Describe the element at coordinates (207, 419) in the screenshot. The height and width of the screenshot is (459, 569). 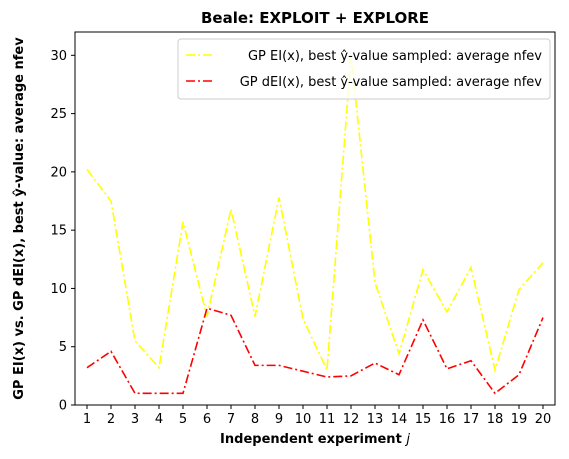
I see `x-tick-label: 6` at that location.